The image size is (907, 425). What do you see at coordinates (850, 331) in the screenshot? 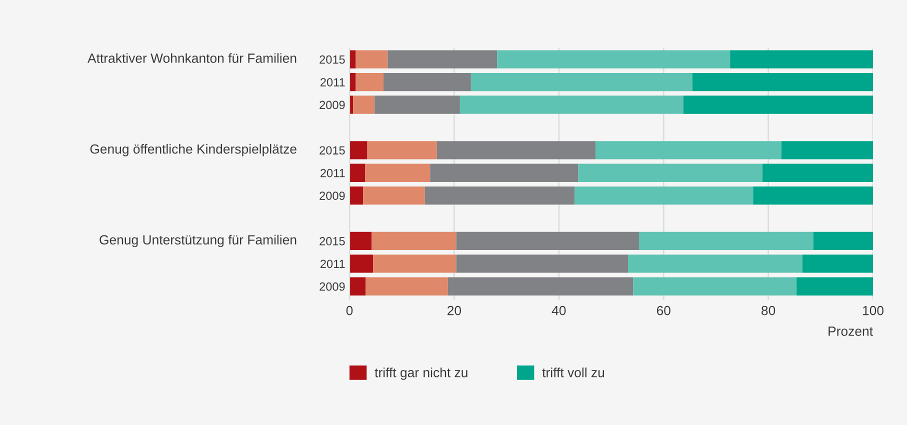
I see `x-axis-title: Prozent` at bounding box center [850, 331].